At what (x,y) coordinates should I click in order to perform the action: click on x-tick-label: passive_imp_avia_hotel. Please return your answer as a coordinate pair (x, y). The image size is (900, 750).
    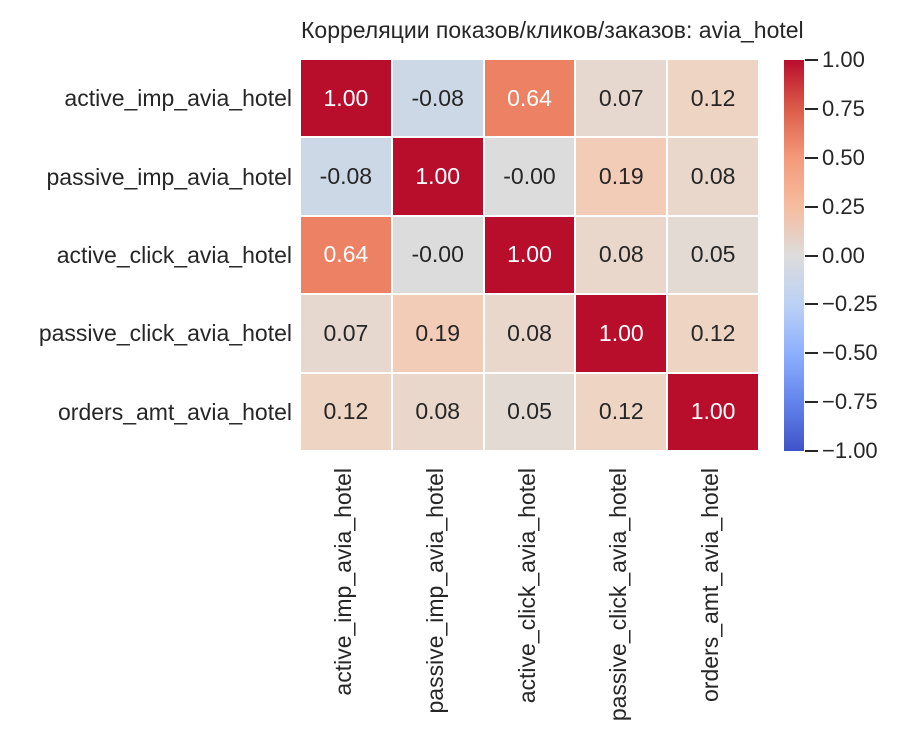
    Looking at the image, I should click on (434, 591).